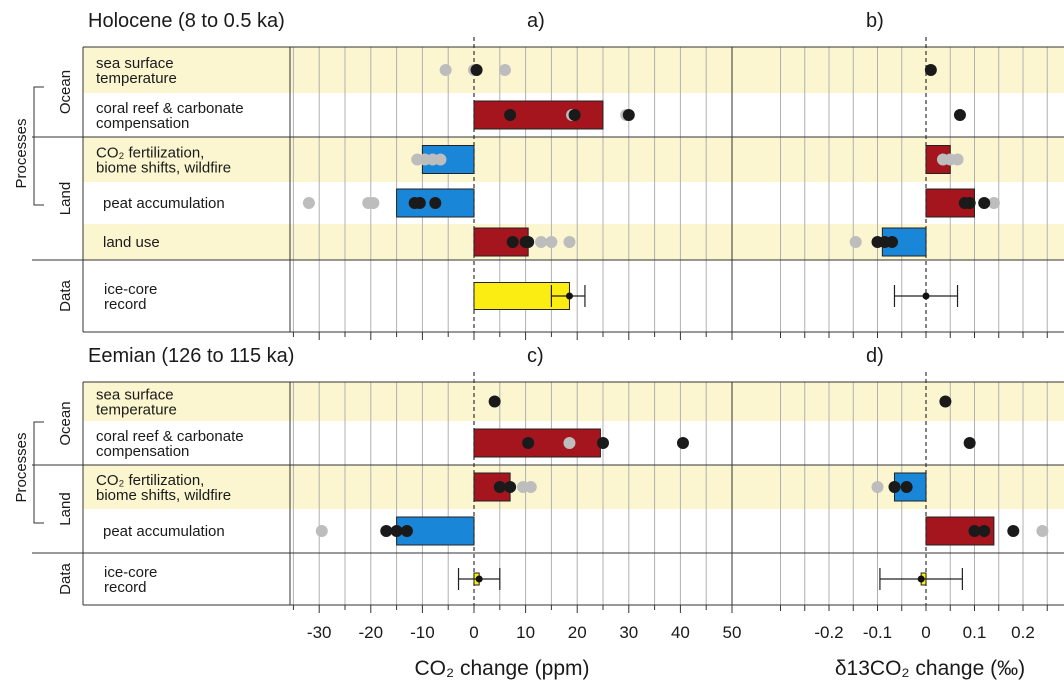 The image size is (1064, 686). Describe the element at coordinates (875, 356) in the screenshot. I see `panel-label: d)` at that location.